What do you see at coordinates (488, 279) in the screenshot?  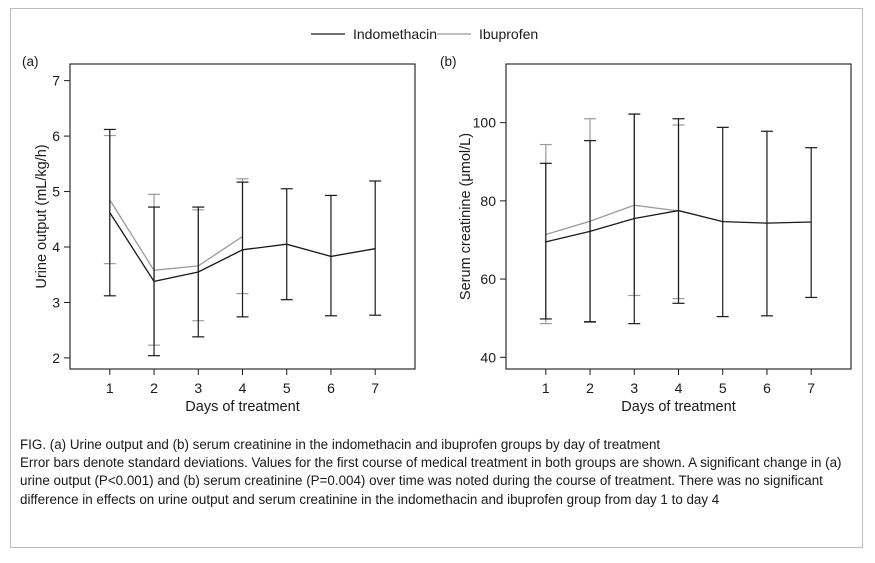 I see `y-tick-label: 60` at bounding box center [488, 279].